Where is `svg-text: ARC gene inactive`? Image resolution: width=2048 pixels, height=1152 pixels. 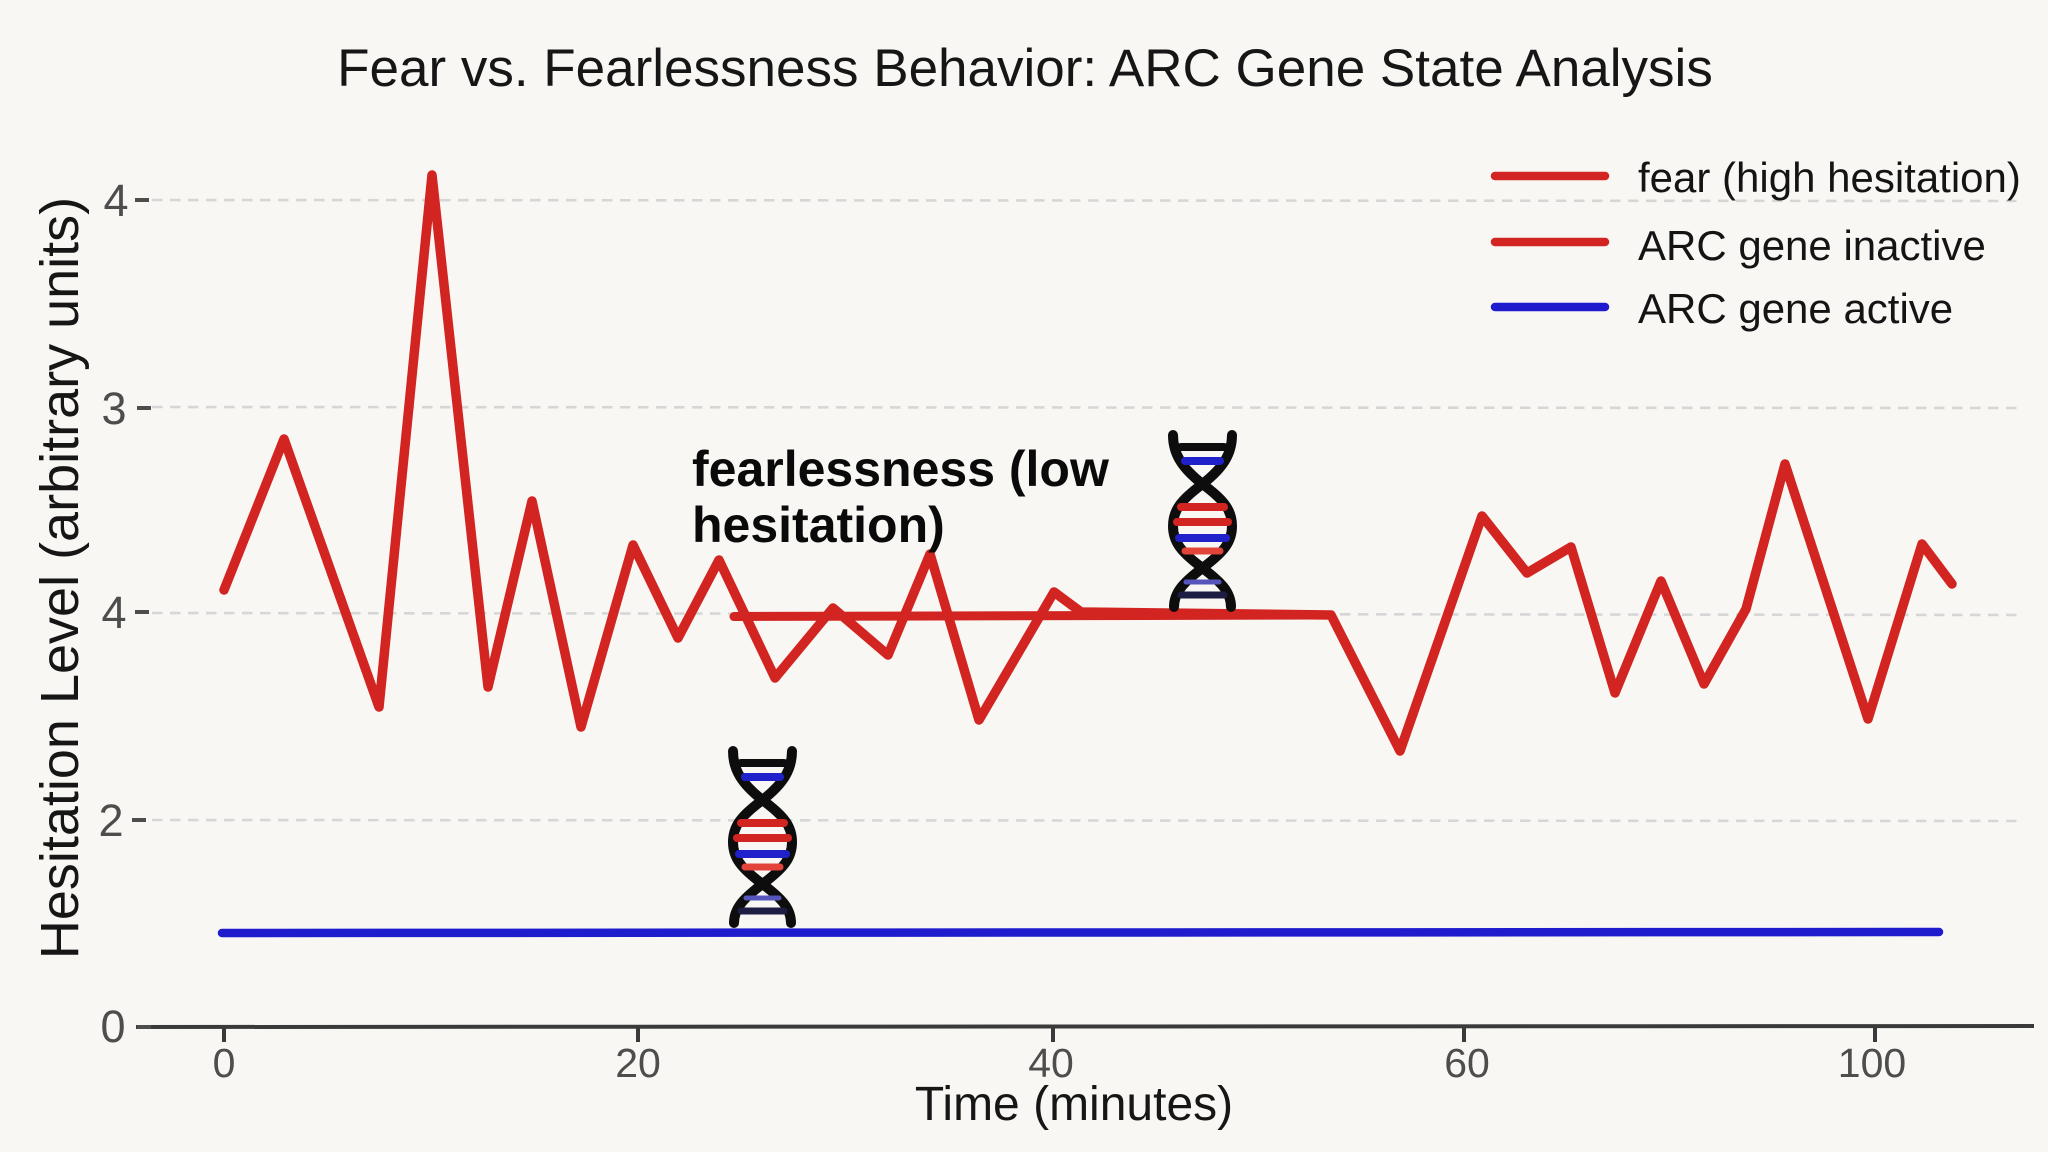 svg-text: ARC gene inactive is located at coordinates (1812, 245).